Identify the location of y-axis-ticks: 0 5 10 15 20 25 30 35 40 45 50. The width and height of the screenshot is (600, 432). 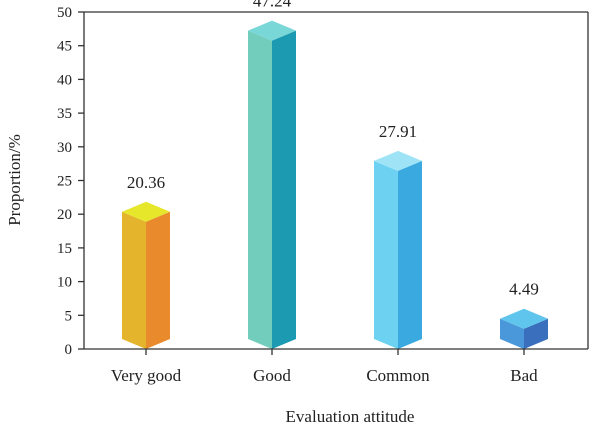
(70, 181).